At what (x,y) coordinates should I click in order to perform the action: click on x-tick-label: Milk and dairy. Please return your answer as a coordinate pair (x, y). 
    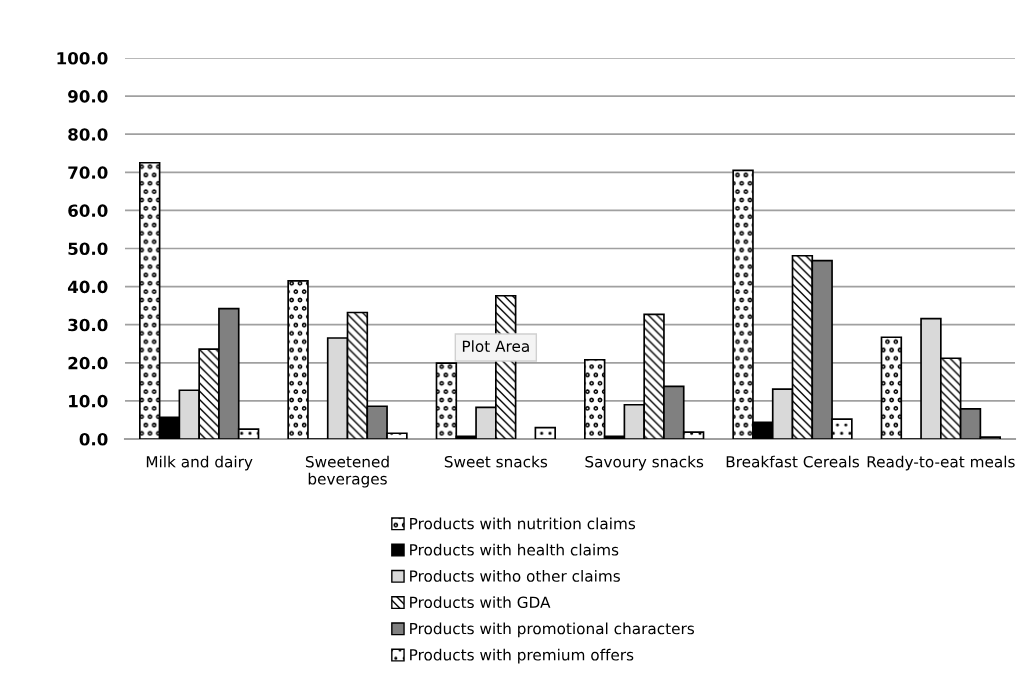
    Looking at the image, I should click on (199, 463).